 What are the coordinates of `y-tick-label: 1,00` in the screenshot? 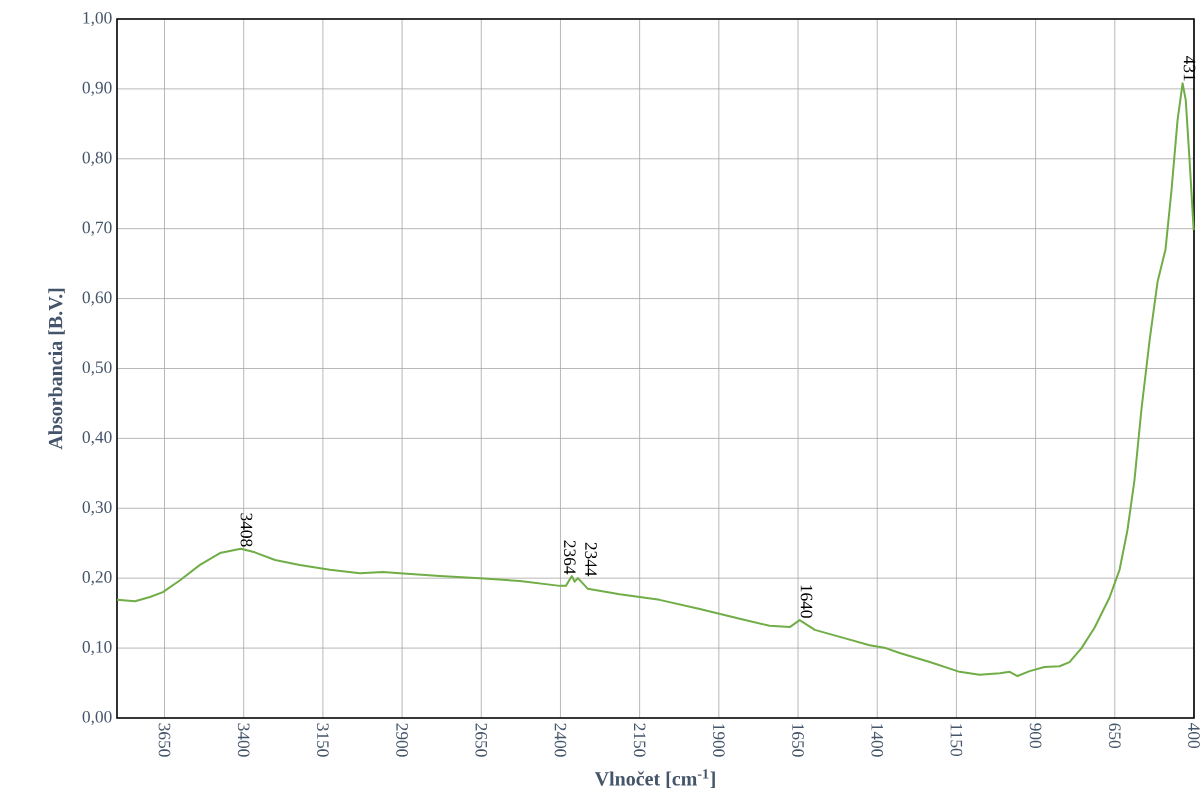 It's located at (97, 19).